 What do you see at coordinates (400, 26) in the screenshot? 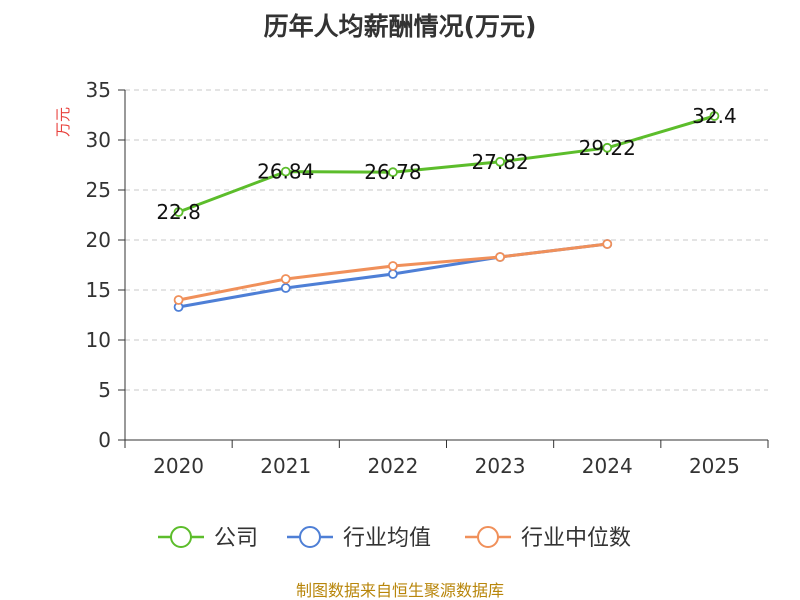
I see `chart-title: 历年人均薪酬情况(万元)` at bounding box center [400, 26].